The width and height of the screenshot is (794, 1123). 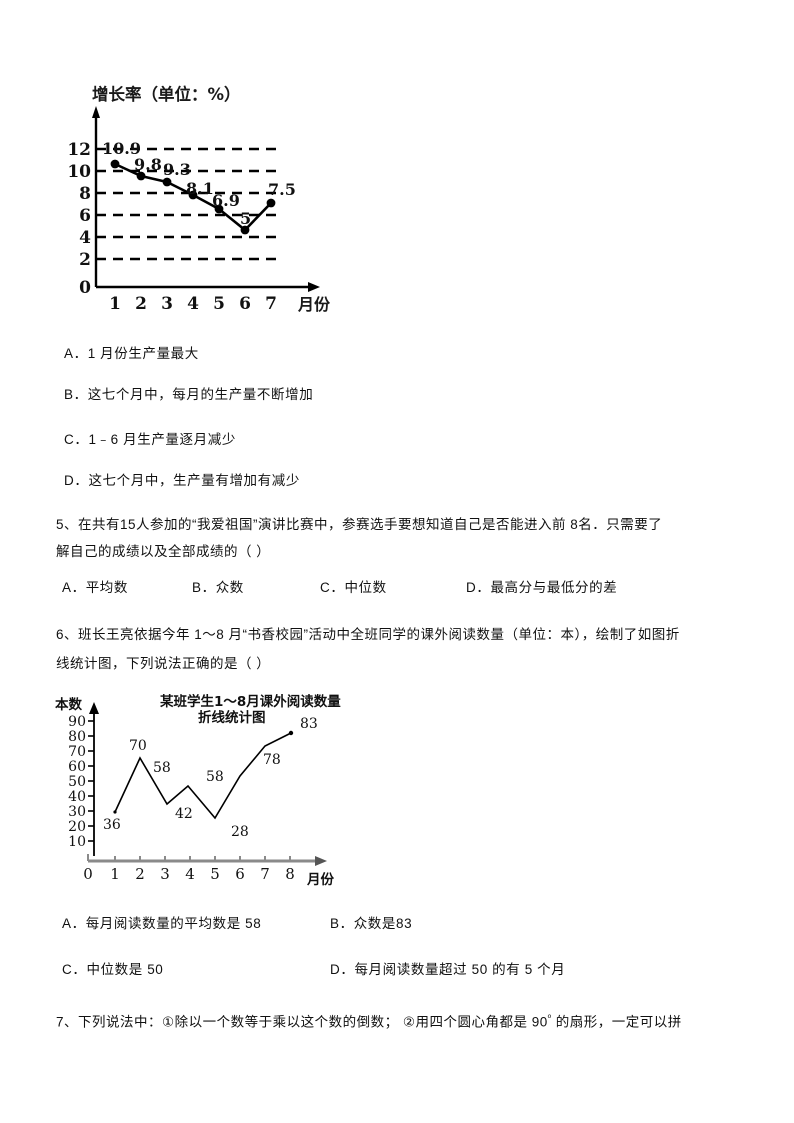 I want to click on chart2-y-ticks: 90 80 70 60 50 40 30 20 10, so click(x=77, y=782).